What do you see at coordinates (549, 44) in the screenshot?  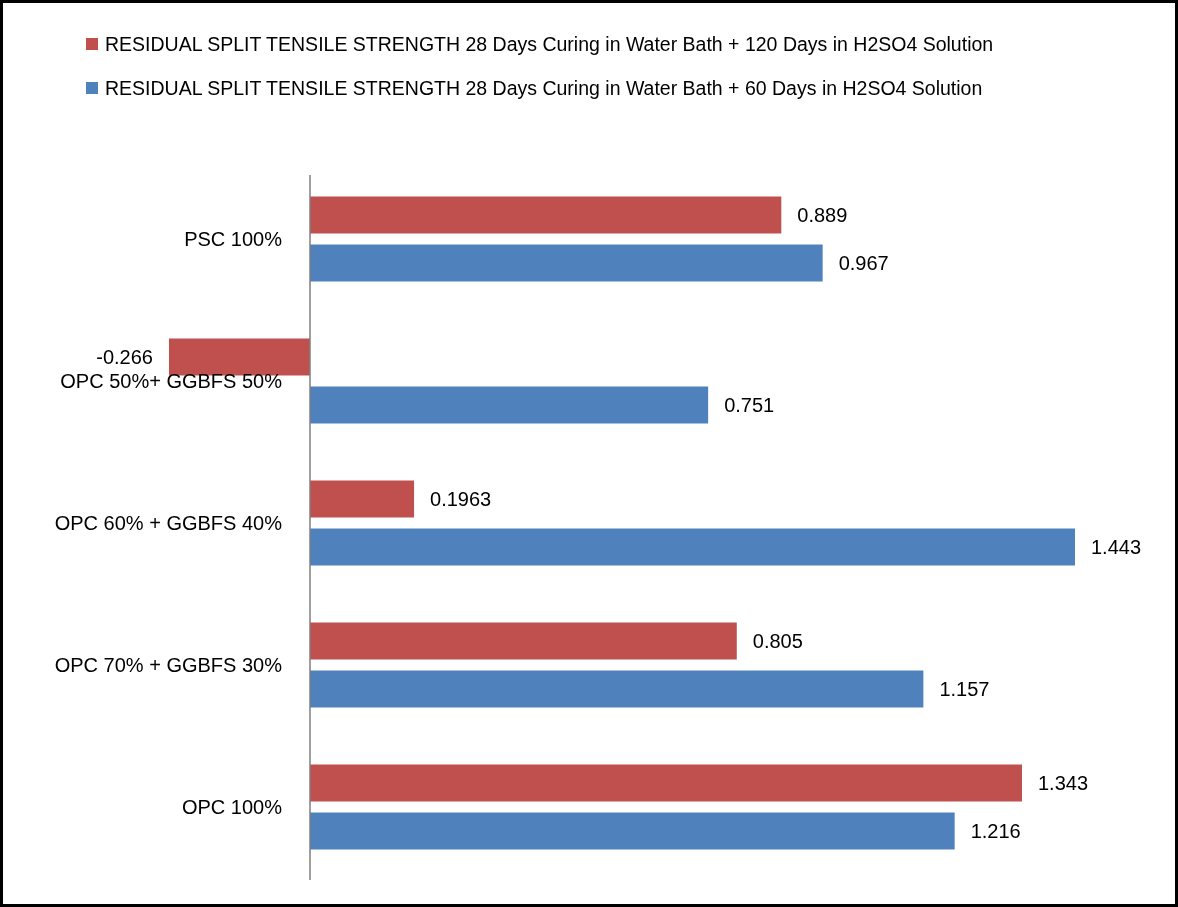 I see `legend-label: RESIDUAL SPLIT TENSILE STRENGTH 28 Days Curing in Water Bath + 120 Days in H2SO4 Solution` at bounding box center [549, 44].